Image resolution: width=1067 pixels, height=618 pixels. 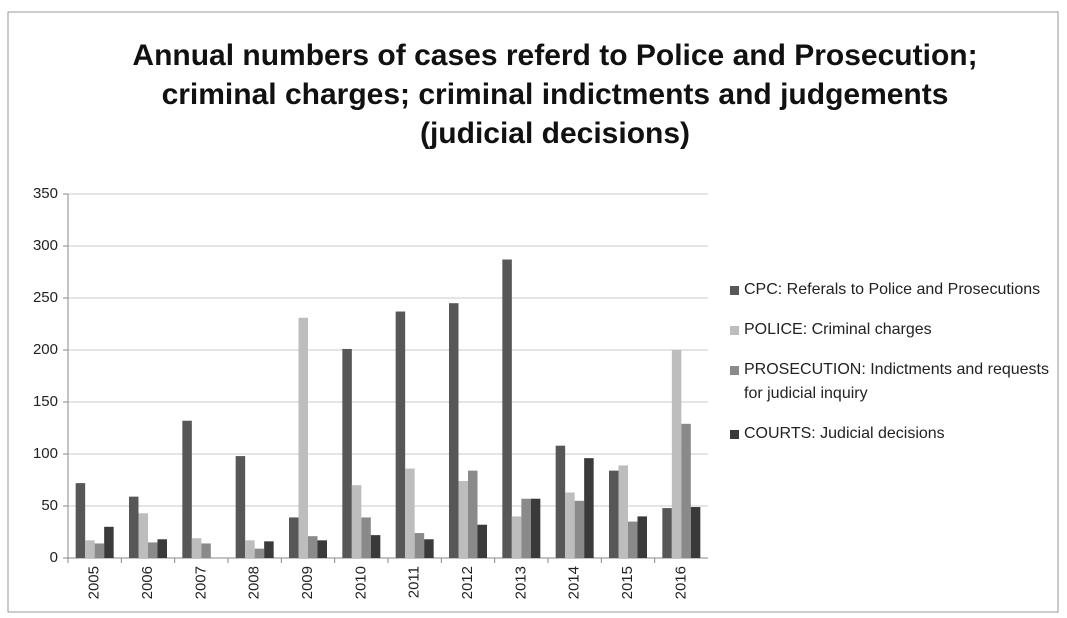 I want to click on legend-entry: CPC: Referals to Police and Prosecutions, so click(x=897, y=290).